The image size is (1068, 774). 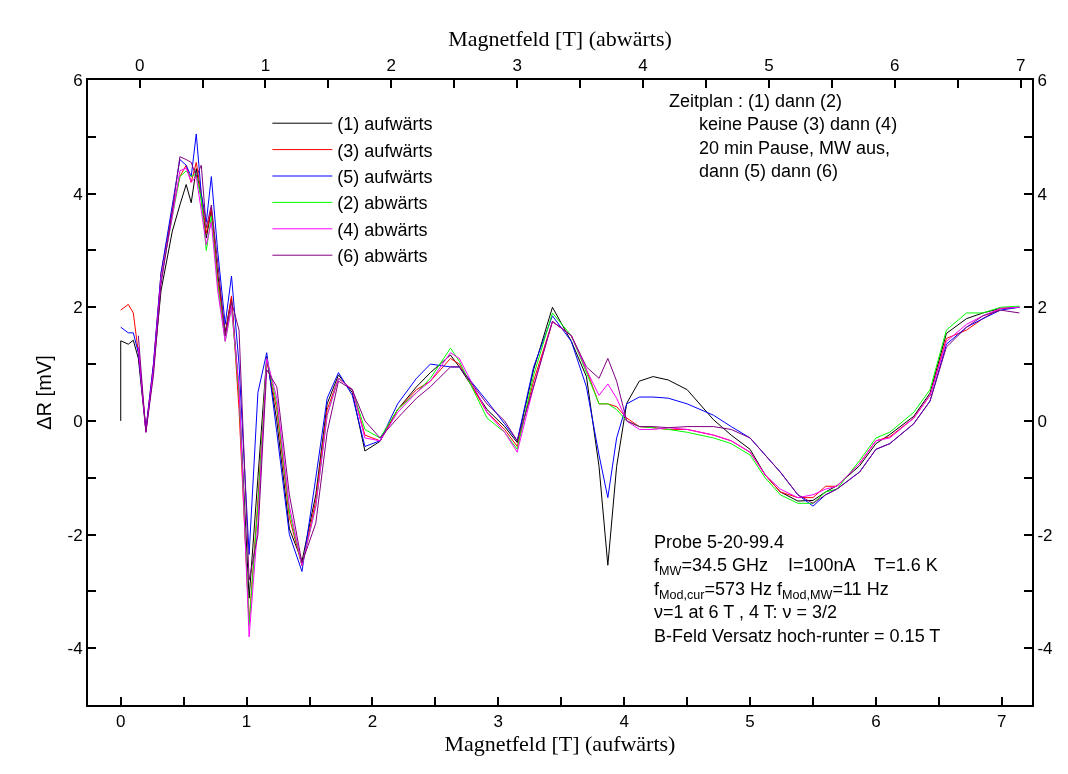 I want to click on annotation: Zeitplan : (1) dann (2) keine Pause (3) dann (4) 20 min Pause, MW aus, dann (5) dann (6), so click(x=783, y=136).